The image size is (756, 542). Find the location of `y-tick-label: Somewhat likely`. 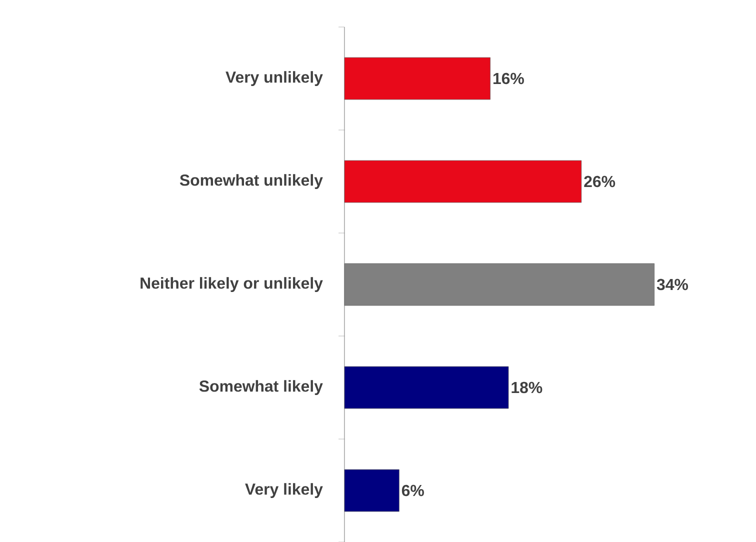

y-tick-label: Somewhat likely is located at coordinates (261, 387).